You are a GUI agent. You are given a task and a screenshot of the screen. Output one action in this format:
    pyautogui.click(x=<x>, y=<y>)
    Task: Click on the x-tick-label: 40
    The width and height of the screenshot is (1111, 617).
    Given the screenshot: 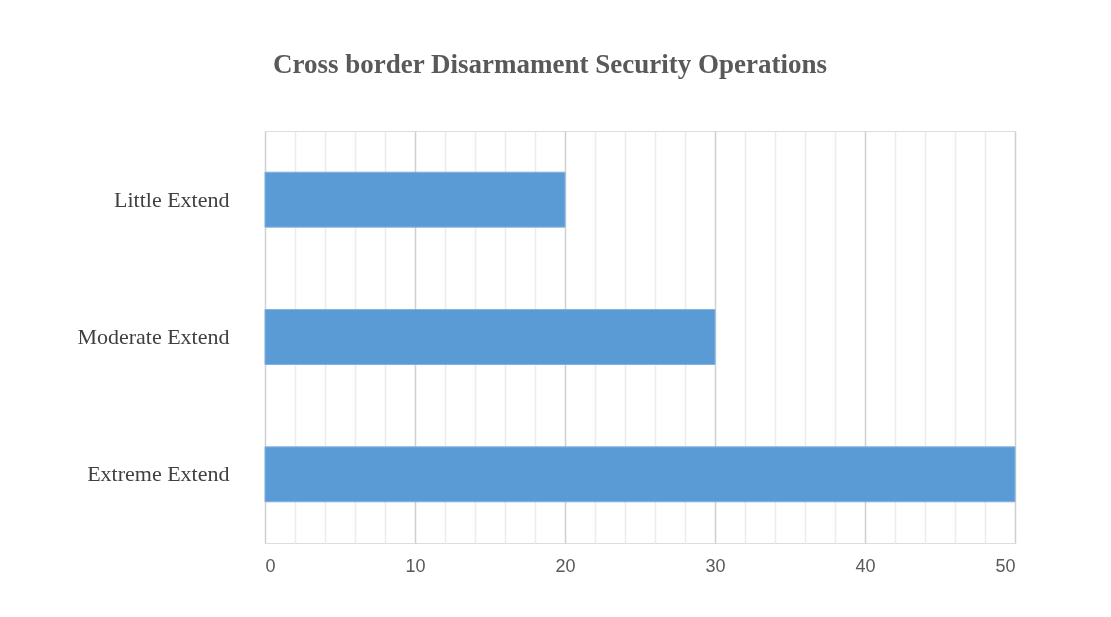 What is the action you would take?
    pyautogui.click(x=865, y=565)
    